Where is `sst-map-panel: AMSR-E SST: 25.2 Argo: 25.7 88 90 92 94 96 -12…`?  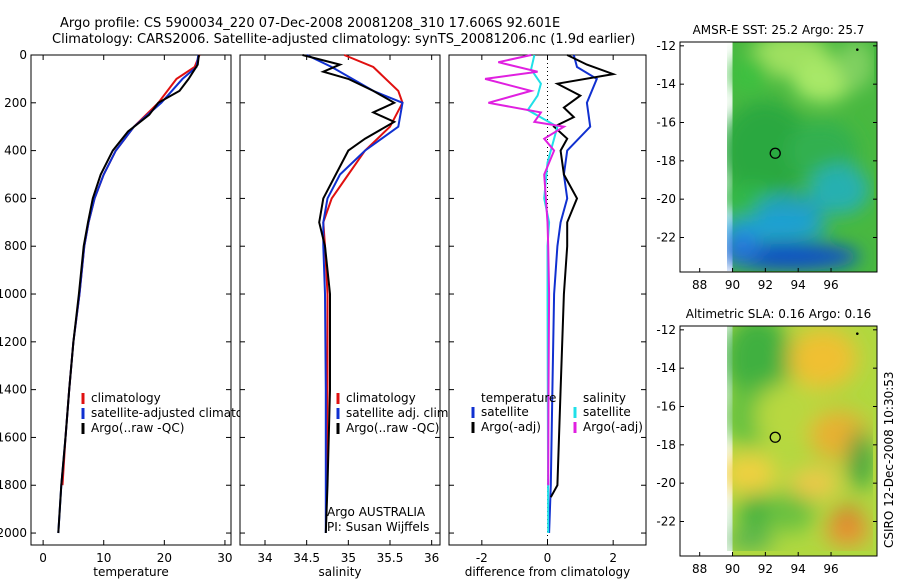 sst-map-panel: AMSR-E SST: 25.2 Argo: 25.7 88 90 92 94 96 -12… is located at coordinates (767, 157).